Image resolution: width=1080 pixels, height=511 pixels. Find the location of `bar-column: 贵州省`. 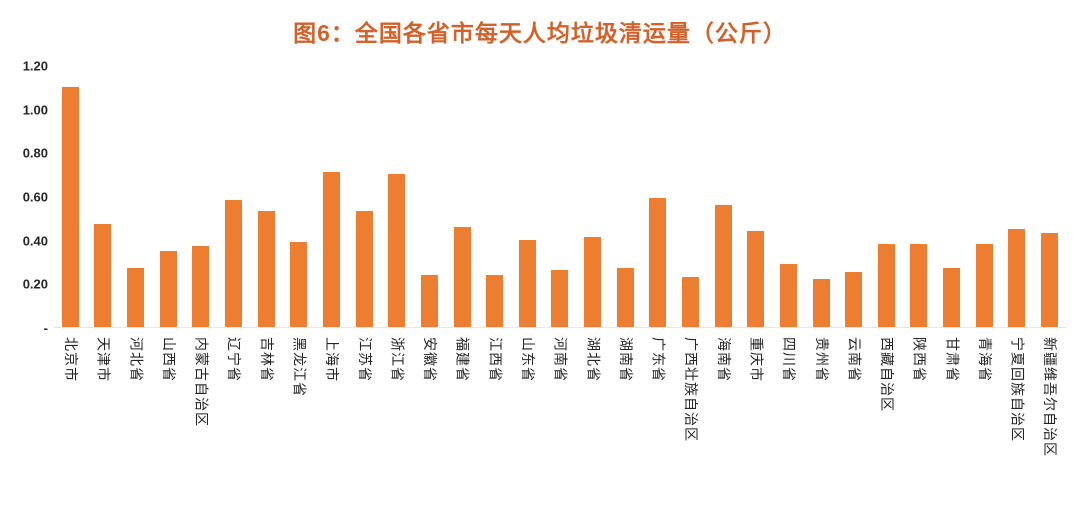

bar-column: 贵州省 is located at coordinates (821, 285).